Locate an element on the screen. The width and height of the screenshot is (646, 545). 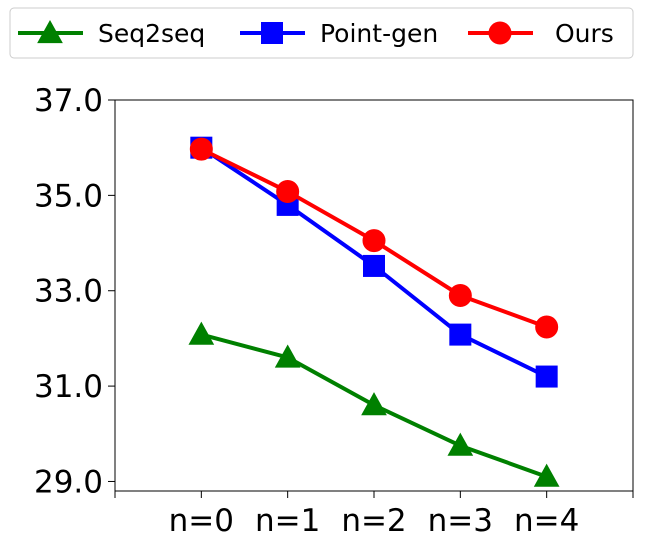
y-tick-label: 35.0 is located at coordinates (68, 196).